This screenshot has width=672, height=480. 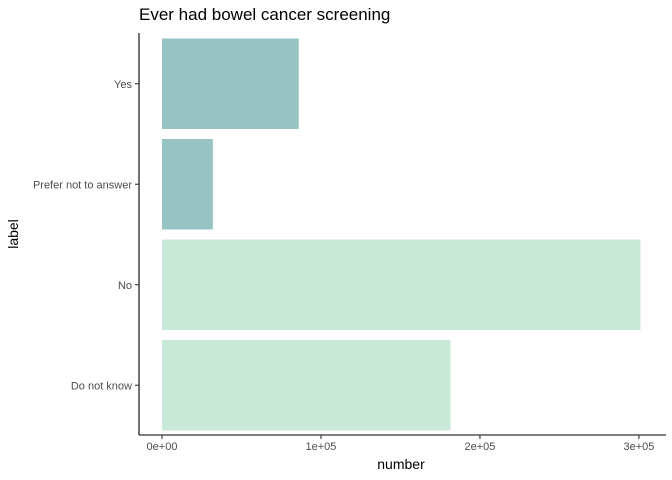 I want to click on y-tick-label: Yes, so click(x=123, y=85).